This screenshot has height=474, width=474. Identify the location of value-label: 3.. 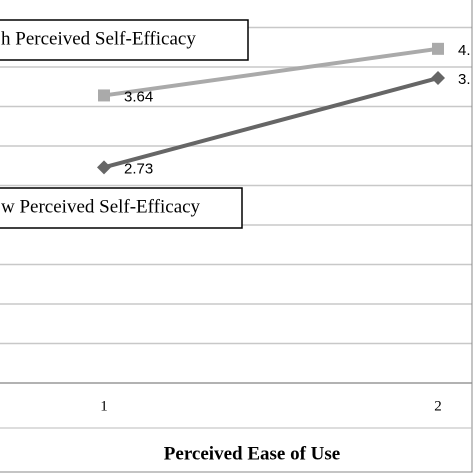
(464, 79).